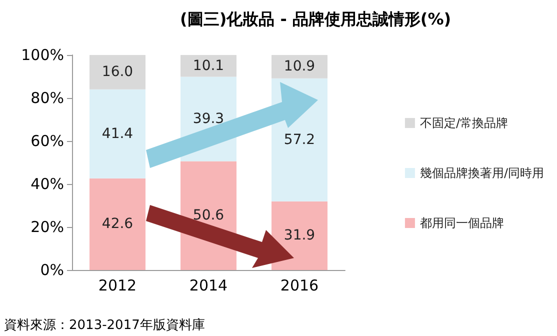 This screenshot has height=336, width=557. I want to click on data-label: 41.4, so click(118, 134).